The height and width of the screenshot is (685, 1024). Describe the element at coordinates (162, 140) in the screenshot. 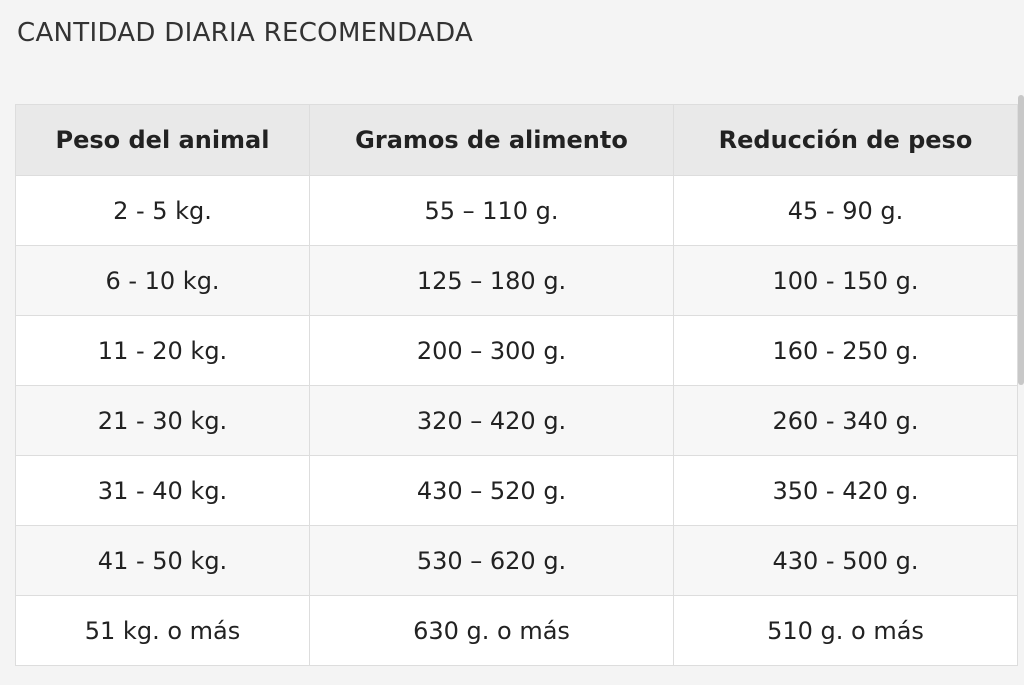

I see `column-header: Peso del animal` at that location.